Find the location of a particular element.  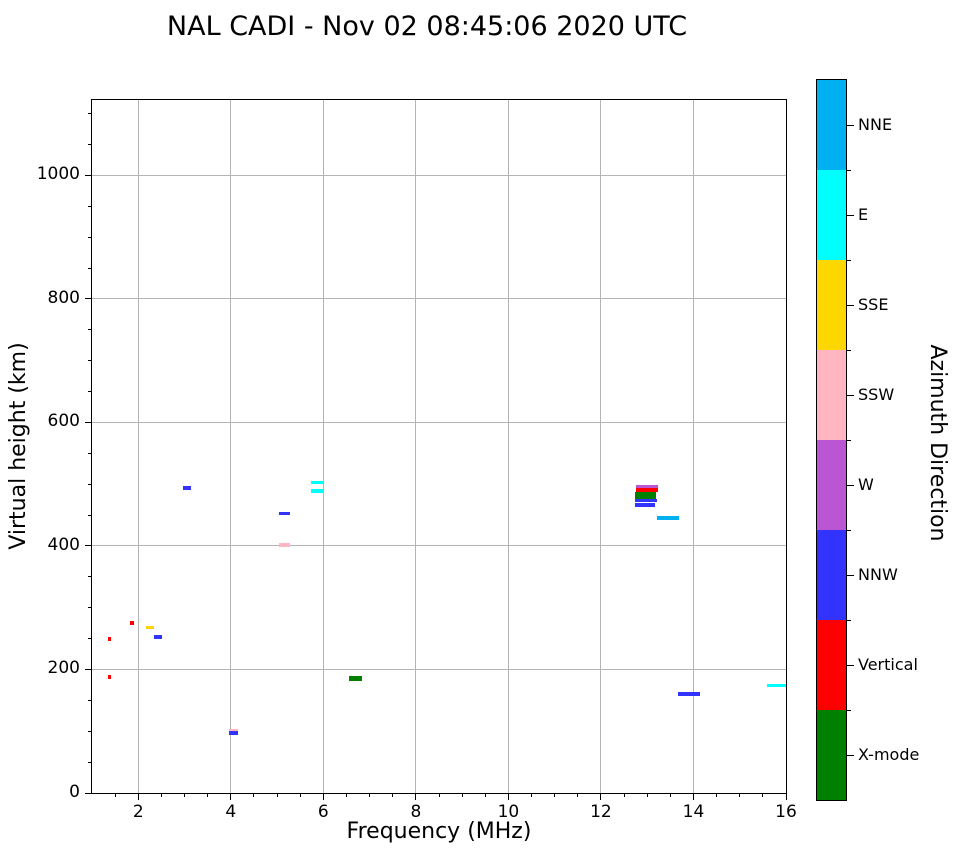

x-tick-label: 12 is located at coordinates (601, 812).